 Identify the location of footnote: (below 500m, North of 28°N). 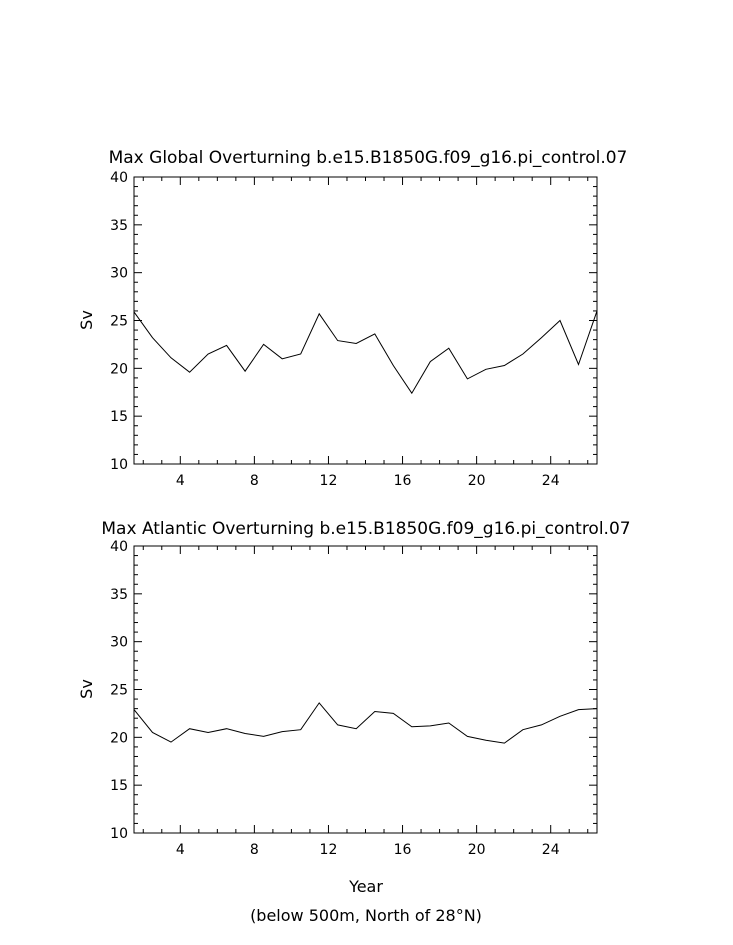
(366, 915).